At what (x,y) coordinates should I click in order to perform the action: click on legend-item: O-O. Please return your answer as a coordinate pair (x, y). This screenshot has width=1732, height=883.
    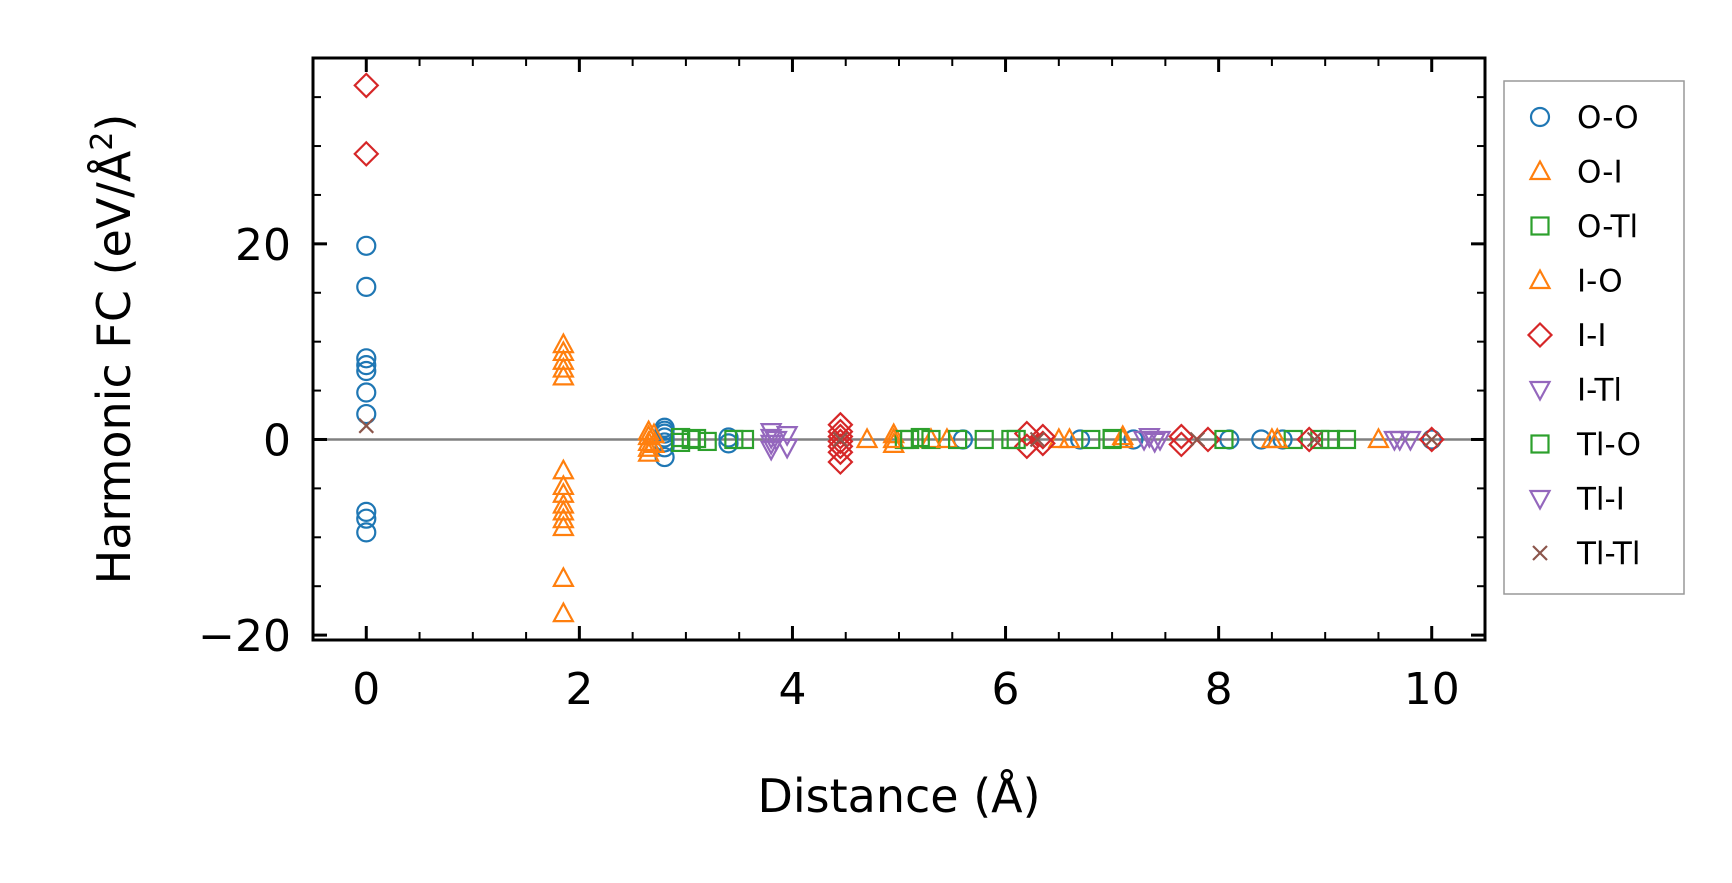
    Looking at the image, I should click on (1584, 118).